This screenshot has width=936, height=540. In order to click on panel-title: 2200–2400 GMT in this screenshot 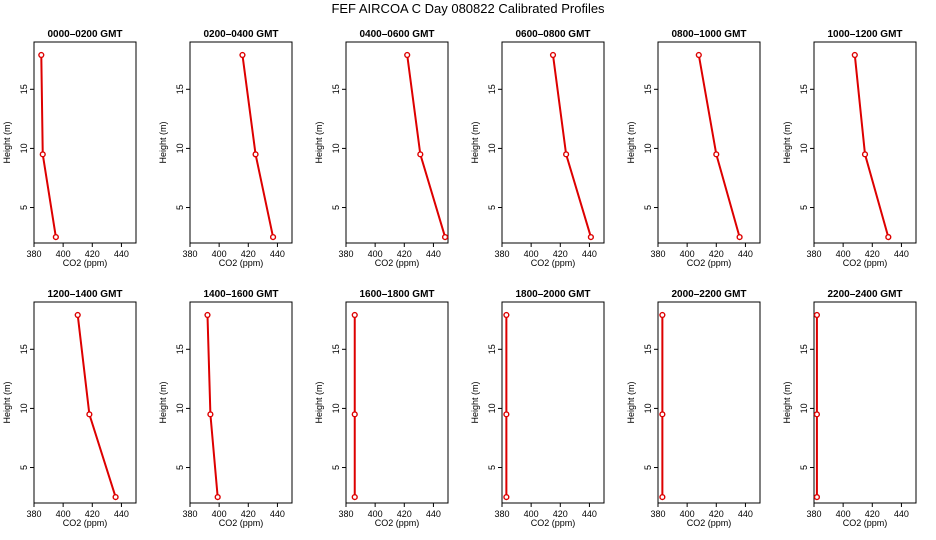, I will do `click(864, 294)`.